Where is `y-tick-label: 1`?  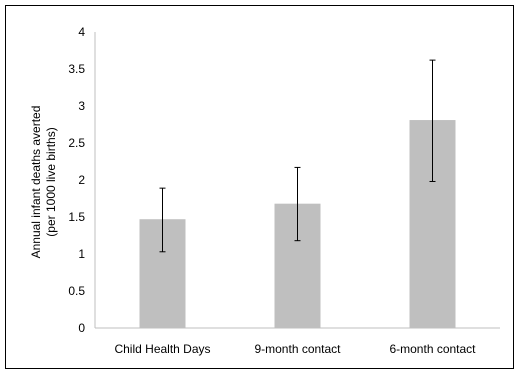 y-tick-label: 1 is located at coordinates (81, 254).